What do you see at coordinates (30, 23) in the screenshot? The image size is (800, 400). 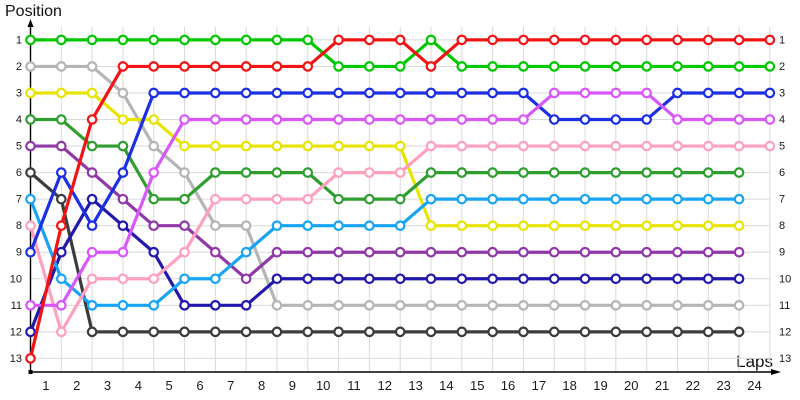 I see `y-axis-arrow` at bounding box center [30, 23].